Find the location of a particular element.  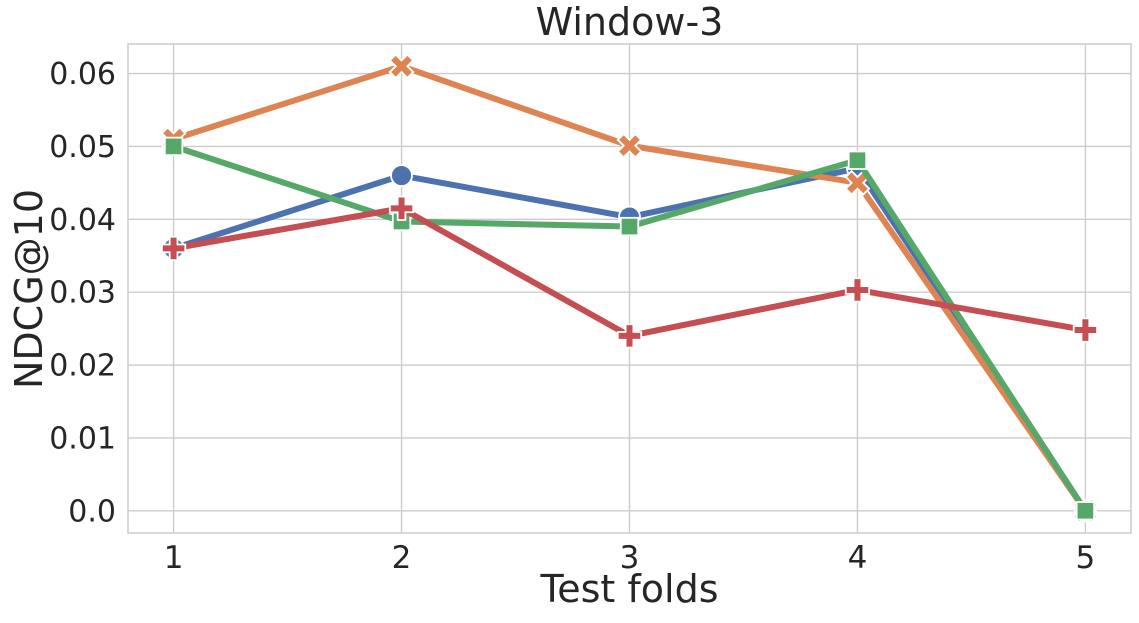

y-tick-label: 0.06 is located at coordinates (82, 74).